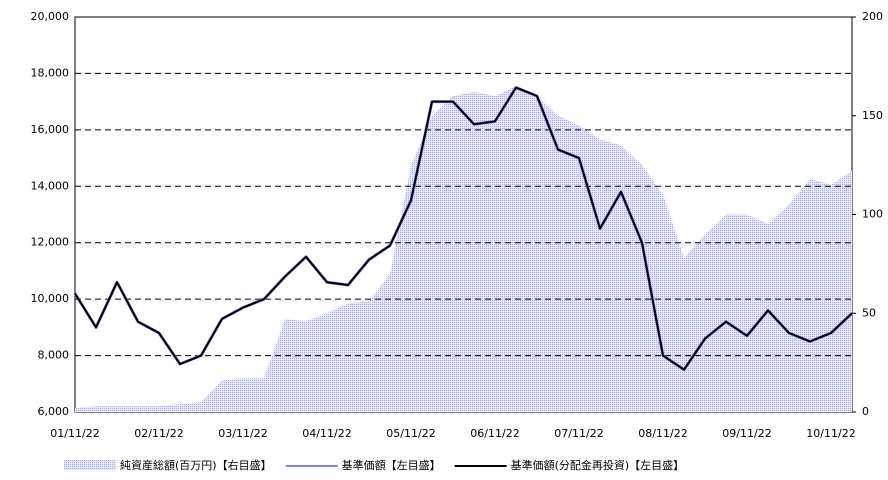  What do you see at coordinates (242, 433) in the screenshot?
I see `x-tick-label: 03/11/22` at bounding box center [242, 433].